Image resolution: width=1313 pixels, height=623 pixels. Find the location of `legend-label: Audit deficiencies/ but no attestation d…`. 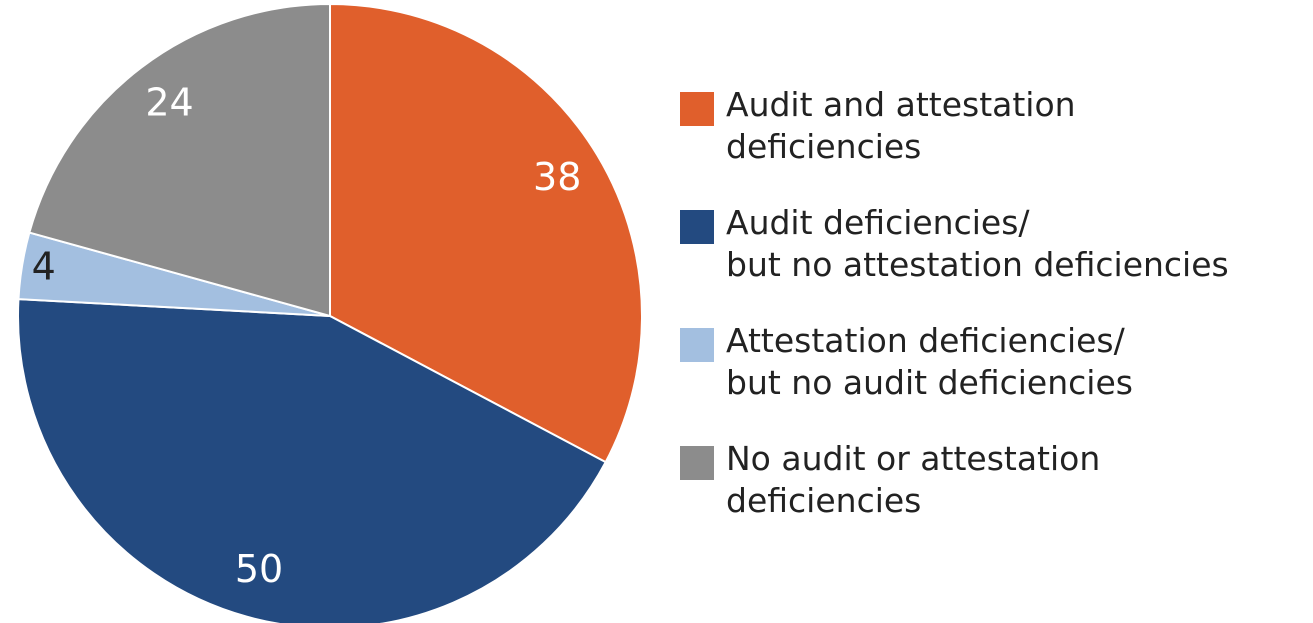

legend-label: Audit deficiencies/ but no attestation d… is located at coordinates (977, 243).